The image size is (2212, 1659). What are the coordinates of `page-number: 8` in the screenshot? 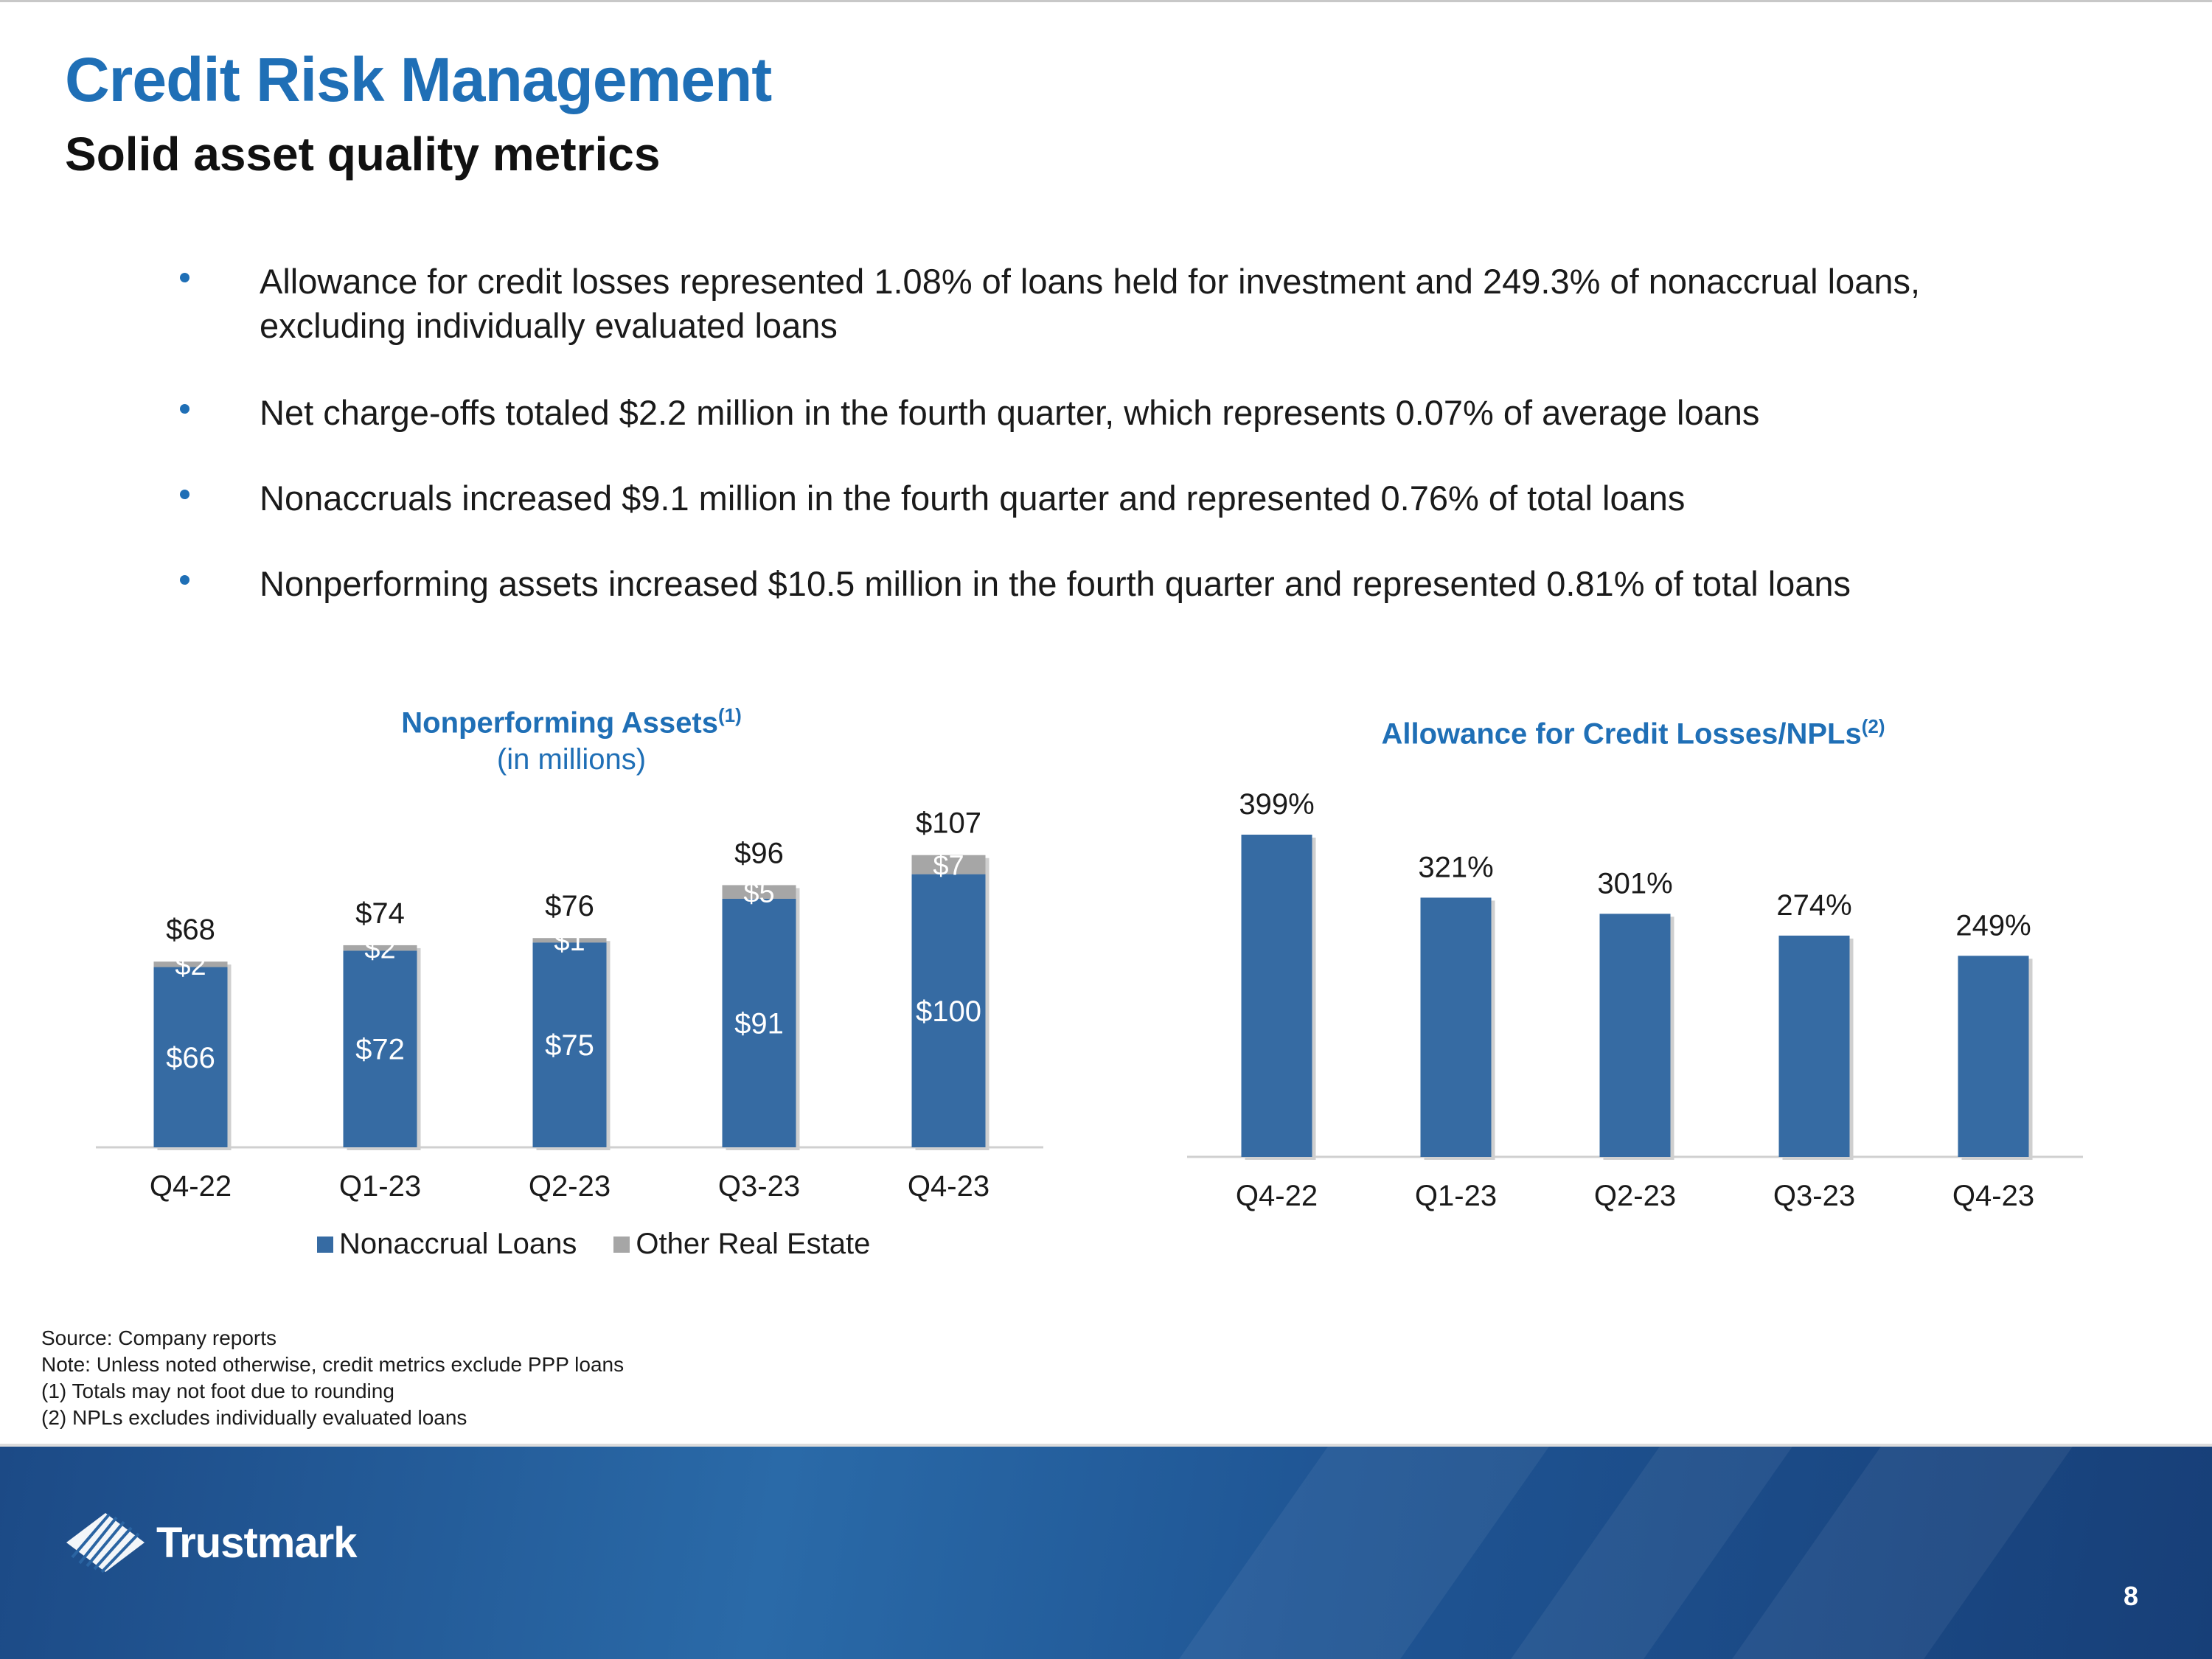 It's located at (2130, 1596).